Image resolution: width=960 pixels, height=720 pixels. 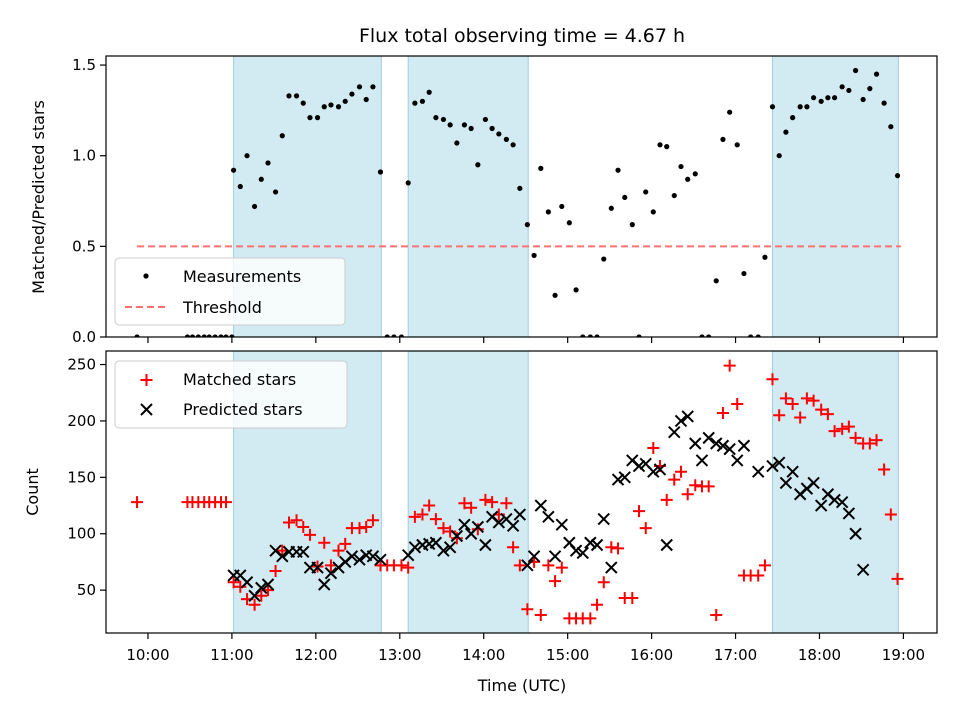 I want to click on counts-y-tick-label: 250, so click(x=81, y=365).